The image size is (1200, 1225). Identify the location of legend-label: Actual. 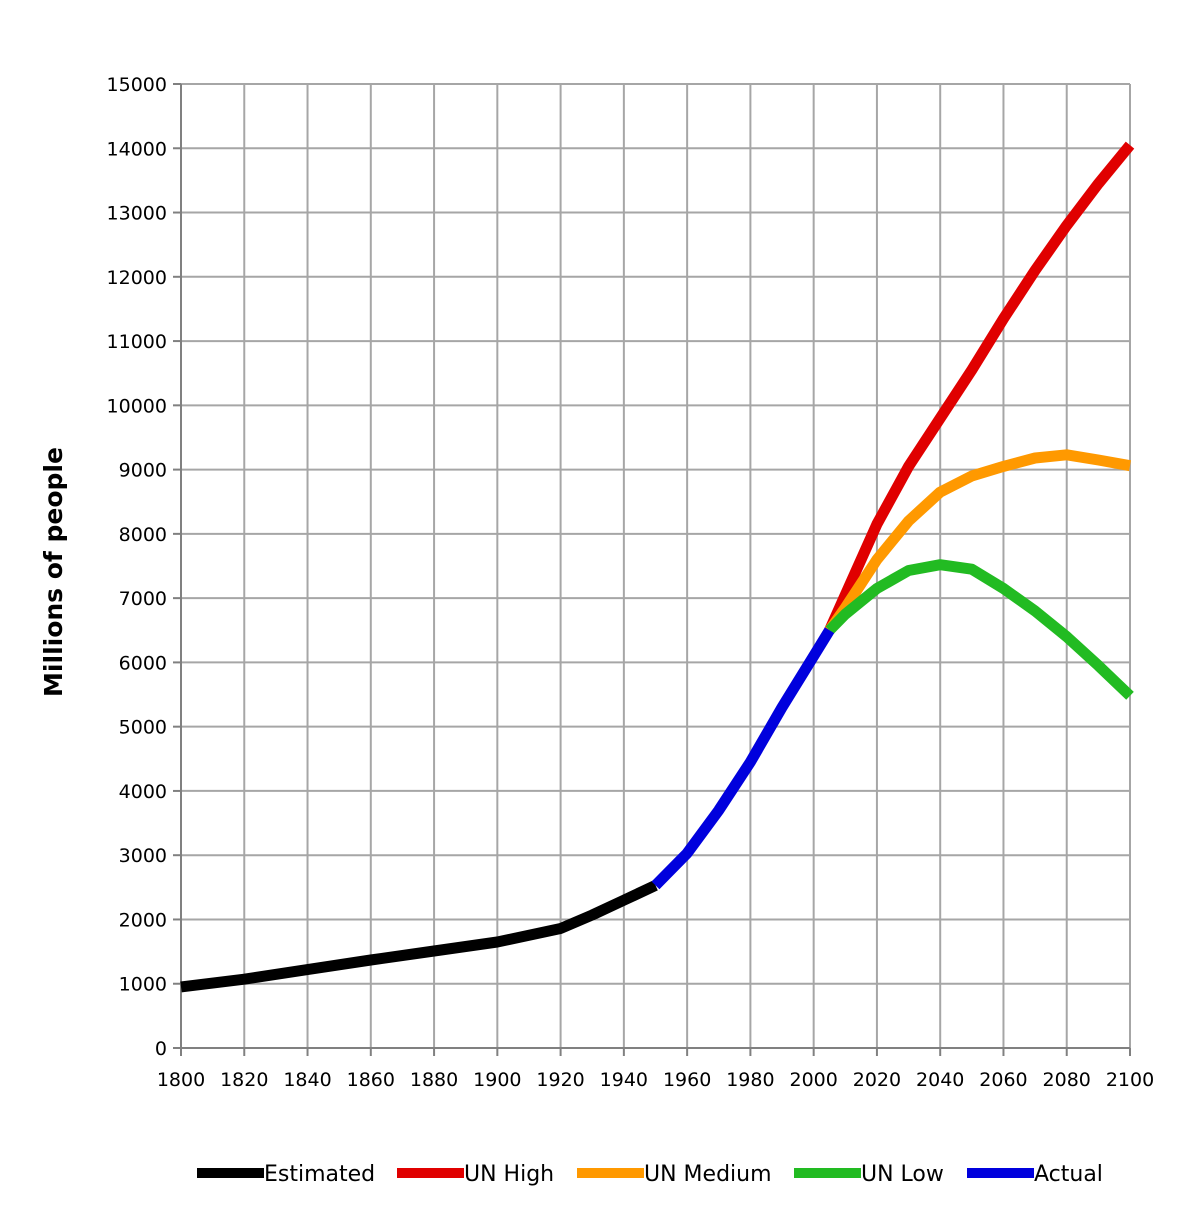
(1068, 1174).